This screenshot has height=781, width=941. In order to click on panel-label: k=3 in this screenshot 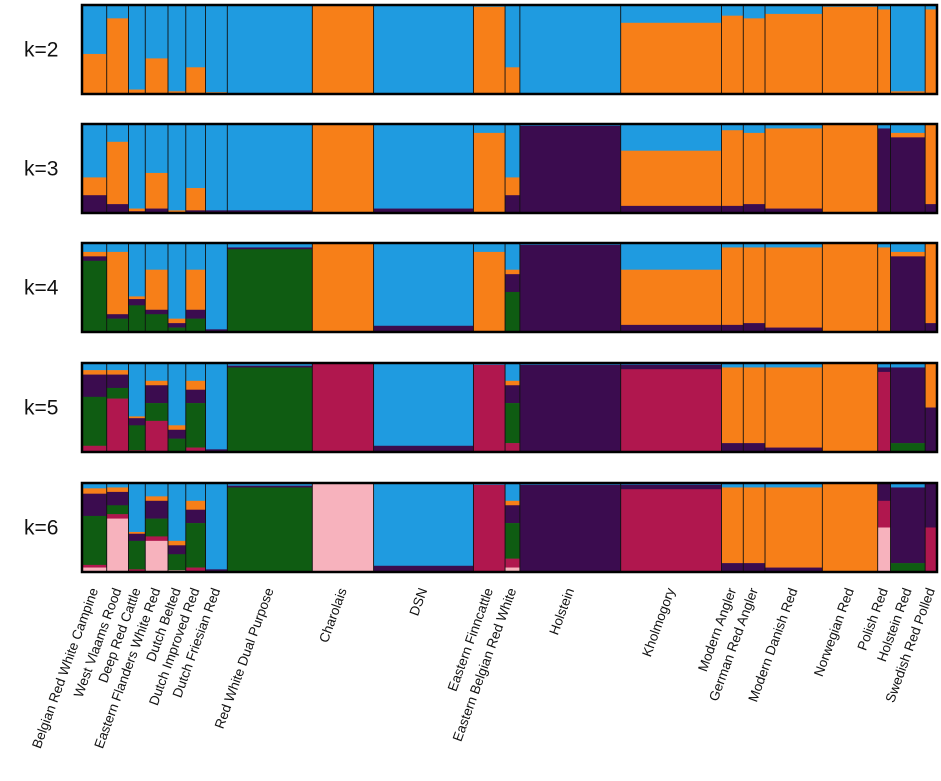, I will do `click(41, 169)`.